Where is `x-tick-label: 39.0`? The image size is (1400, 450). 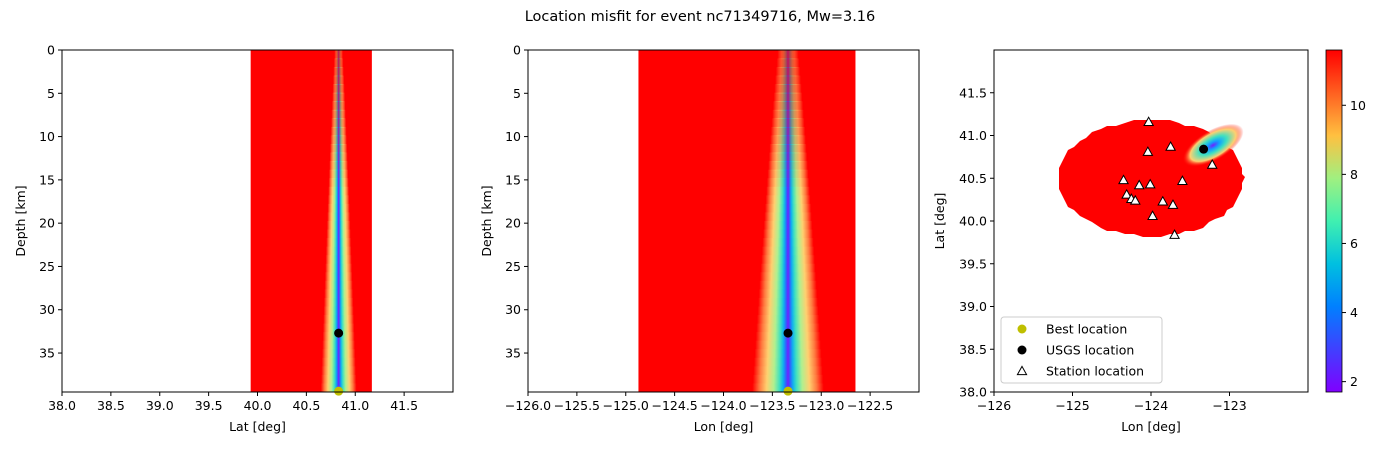 x-tick-label: 39.0 is located at coordinates (160, 405).